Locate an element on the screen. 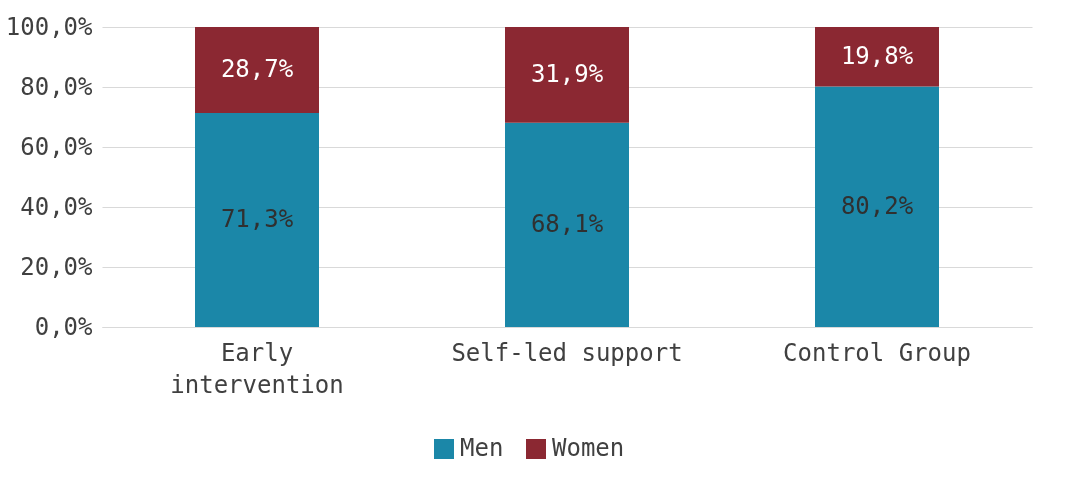  data-label: 71,3% is located at coordinates (257, 219).